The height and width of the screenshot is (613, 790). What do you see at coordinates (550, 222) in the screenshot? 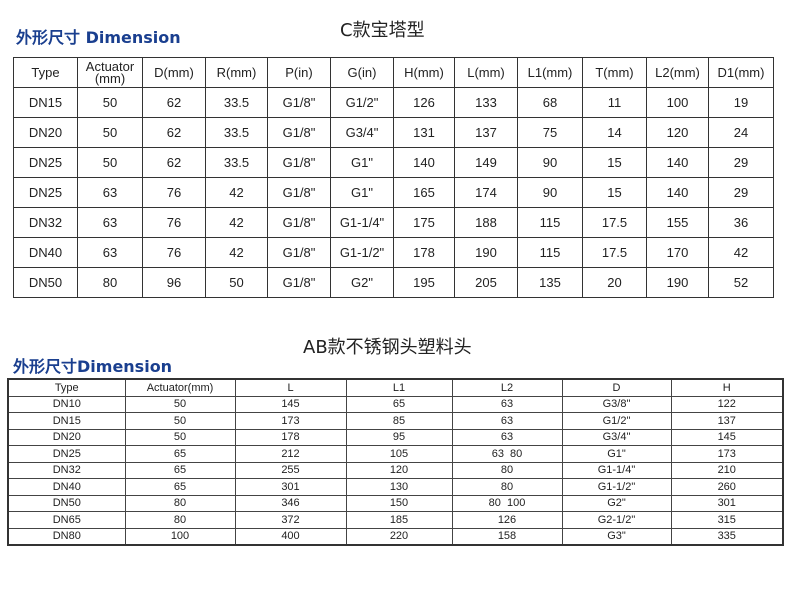
I see `table-cell: 115` at bounding box center [550, 222].